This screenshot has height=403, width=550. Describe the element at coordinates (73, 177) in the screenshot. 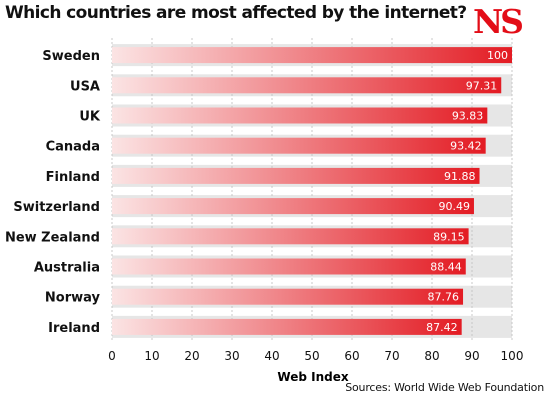

I see `category-label: Finland` at that location.